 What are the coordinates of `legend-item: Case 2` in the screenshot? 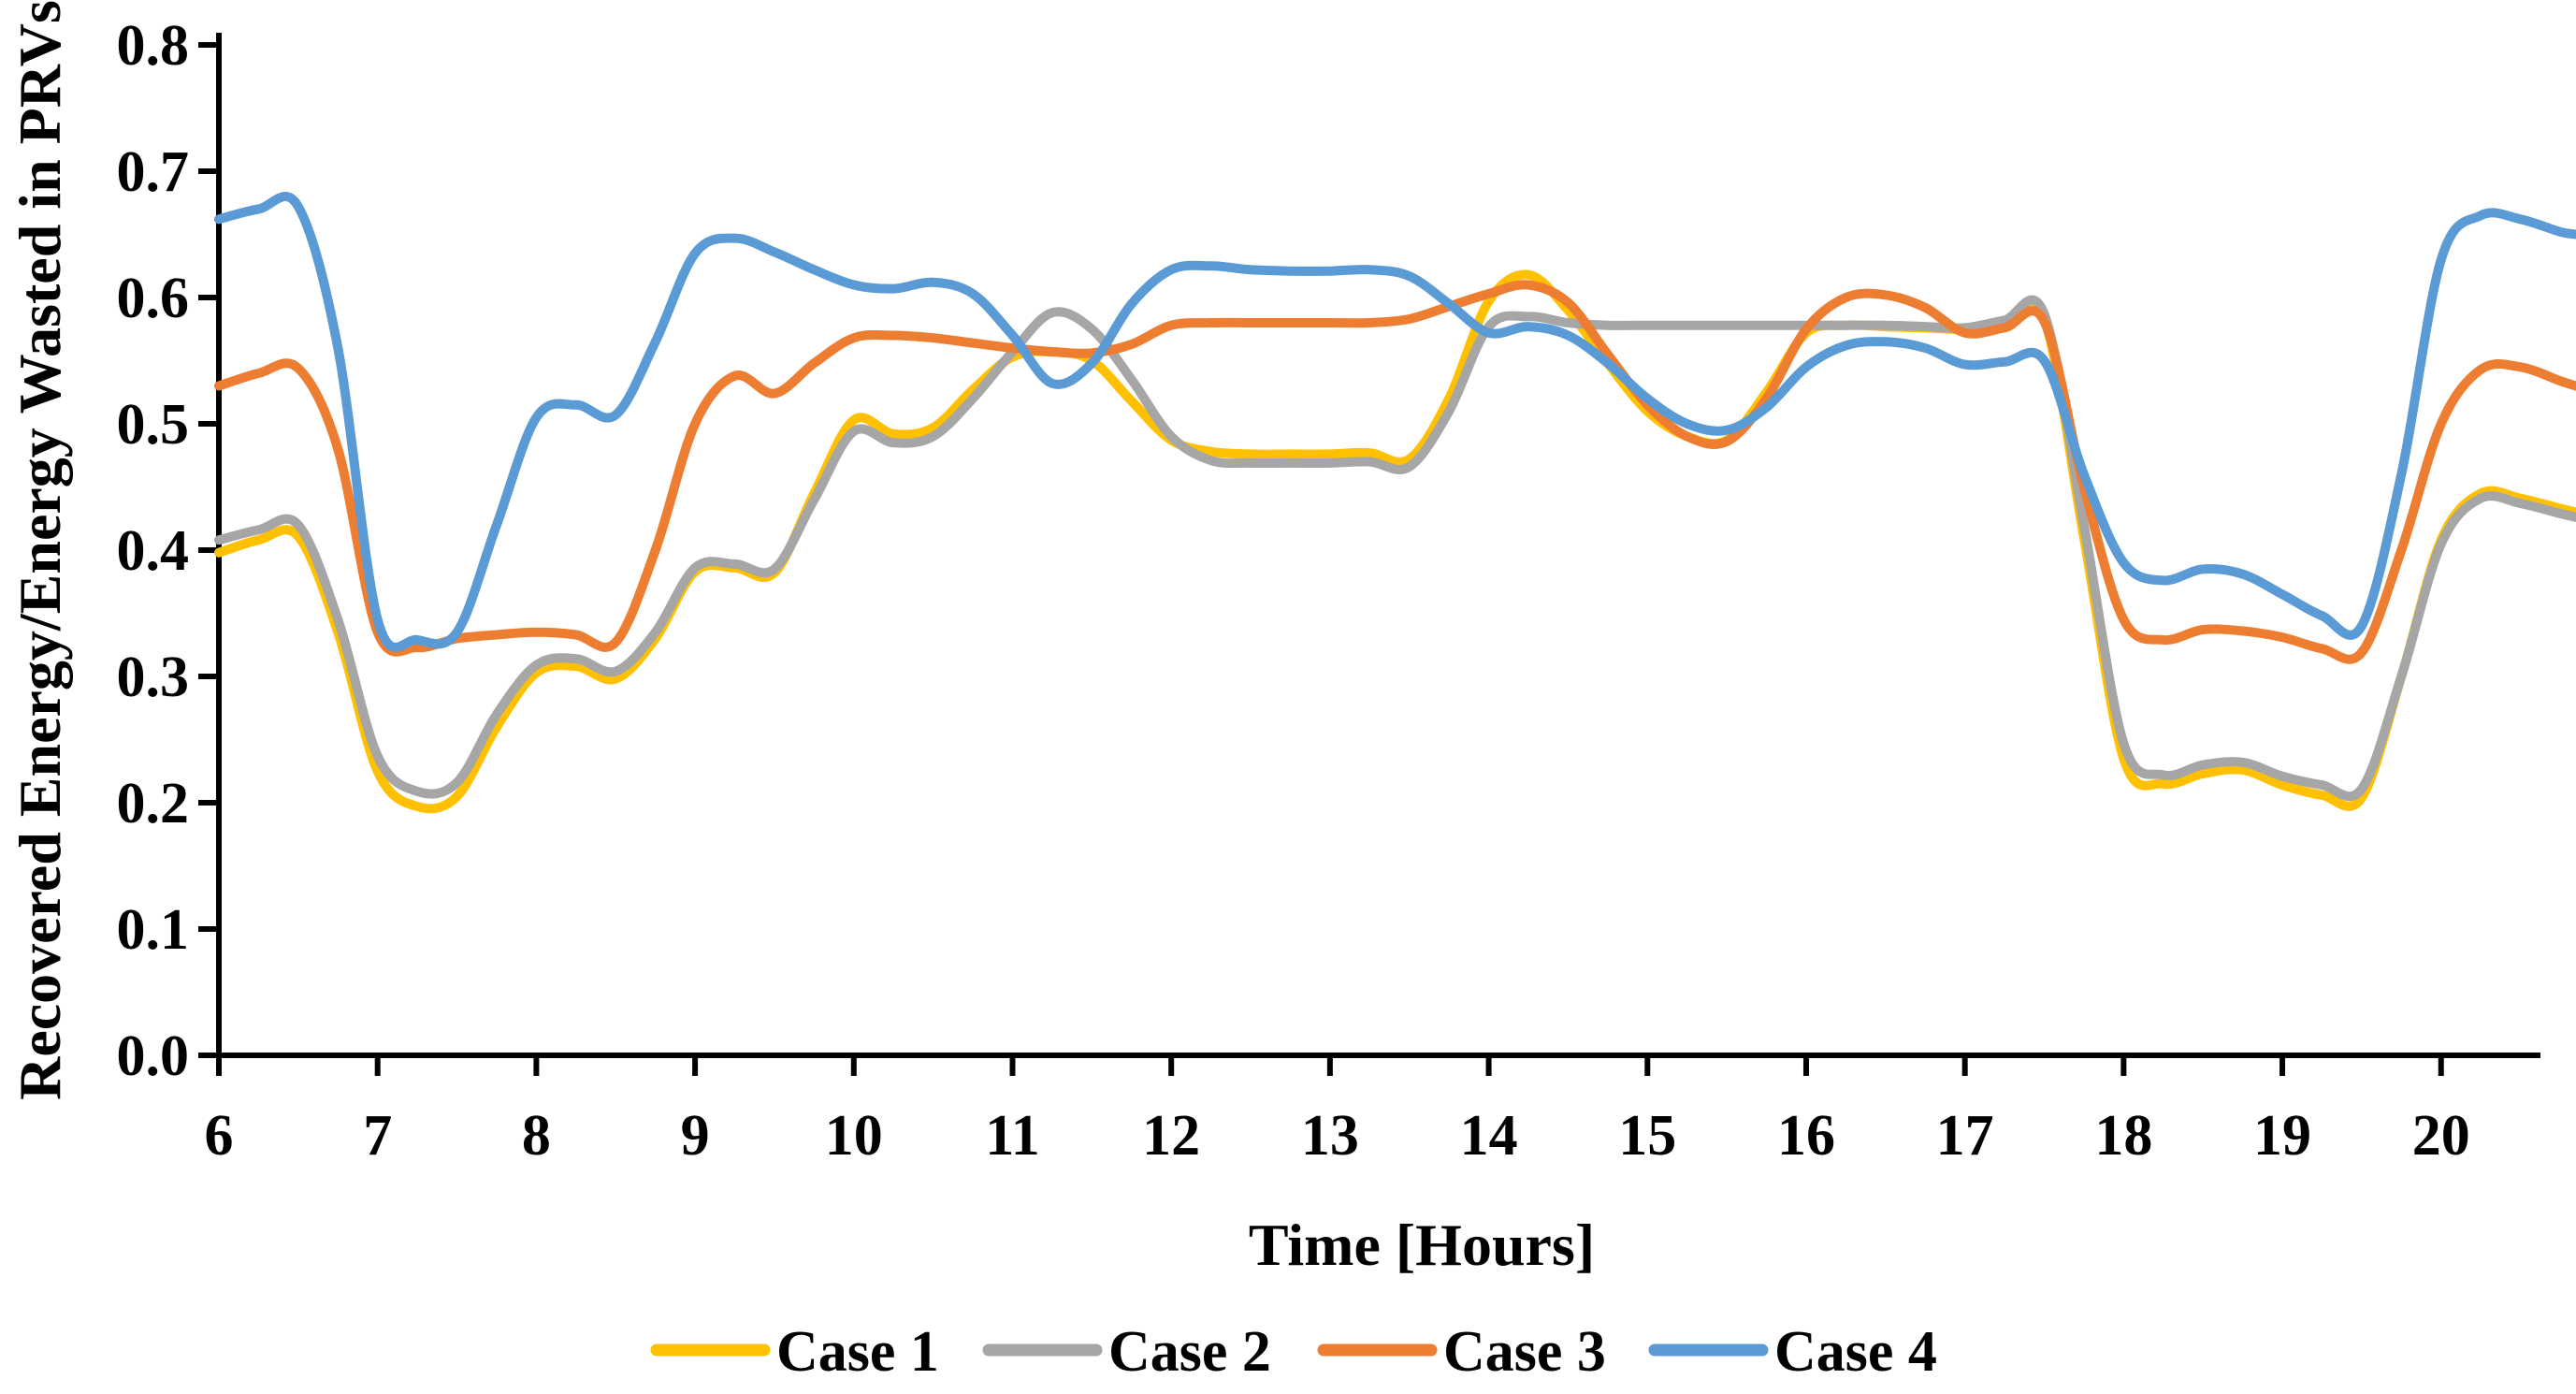 It's located at (1126, 1352).